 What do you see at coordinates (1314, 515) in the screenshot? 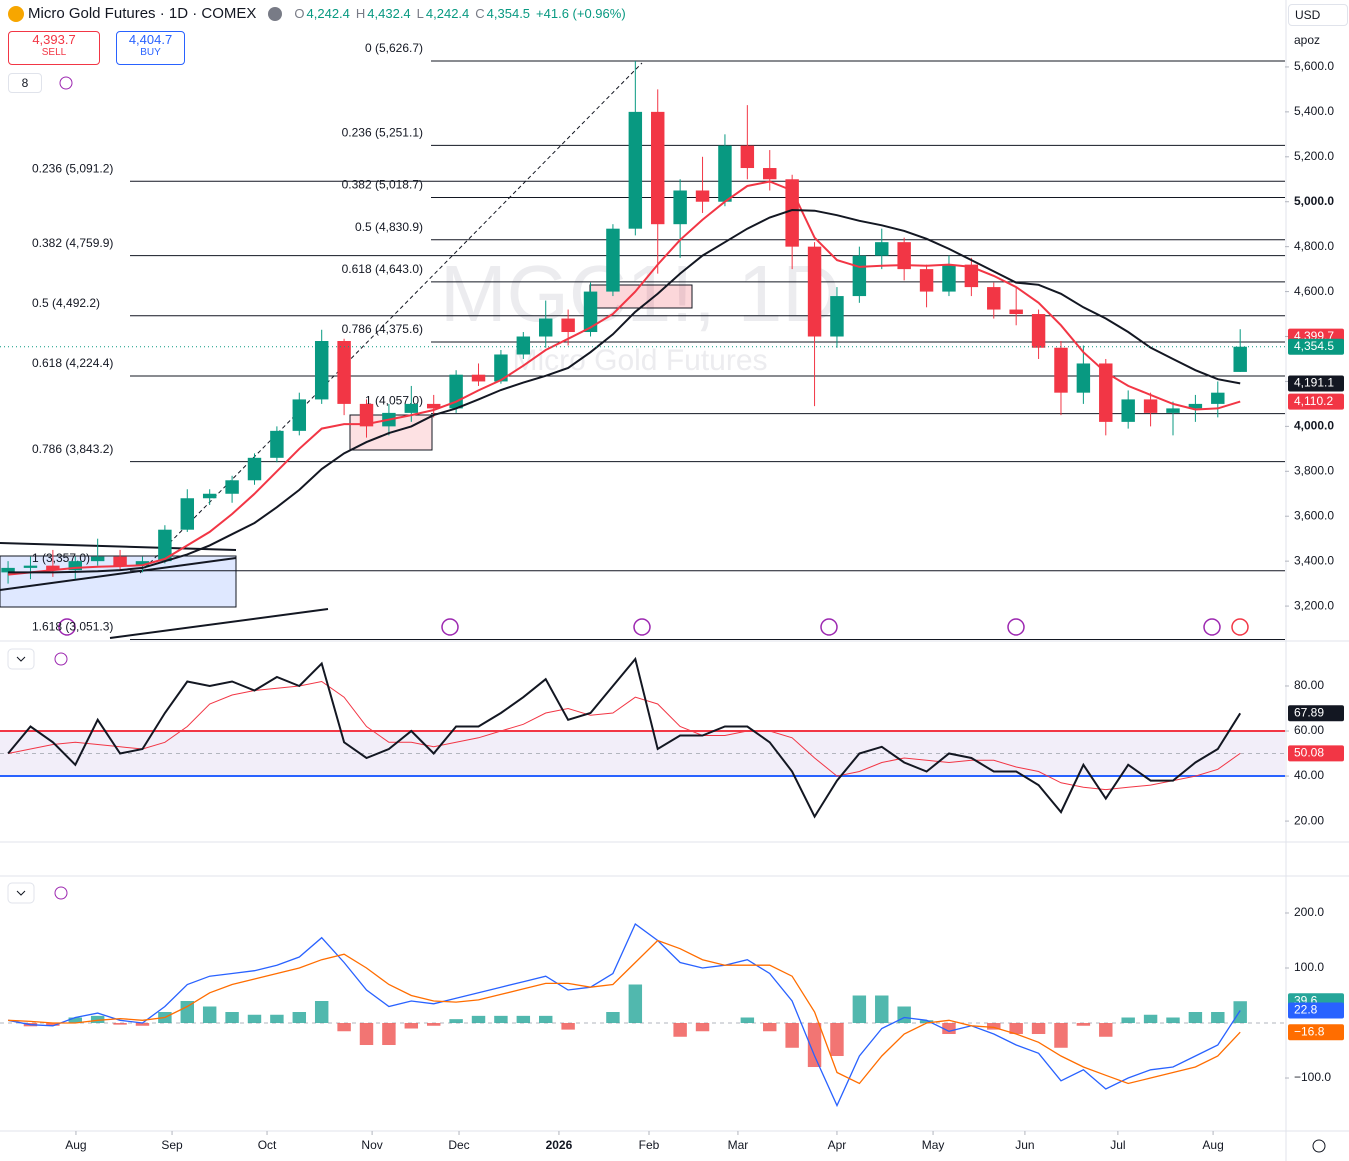
I see `y-tick-label: 3,600.0` at bounding box center [1314, 515].